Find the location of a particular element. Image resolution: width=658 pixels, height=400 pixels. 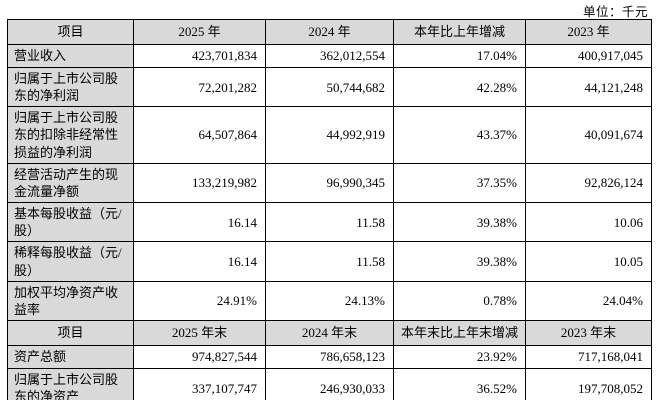

column-header: 2024 年末 is located at coordinates (329, 333).